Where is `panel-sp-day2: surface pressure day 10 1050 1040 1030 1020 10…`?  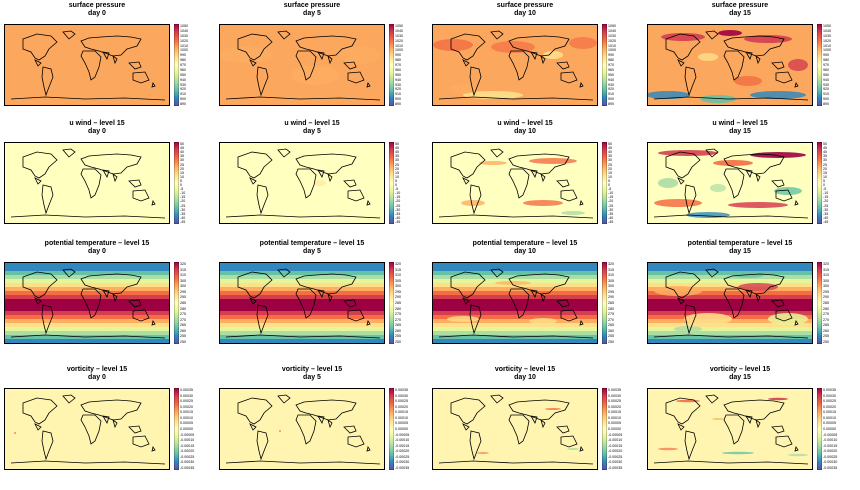 panel-sp-day2: surface pressure day 10 1050 1040 1030 1020 10… is located at coordinates (535, 63).